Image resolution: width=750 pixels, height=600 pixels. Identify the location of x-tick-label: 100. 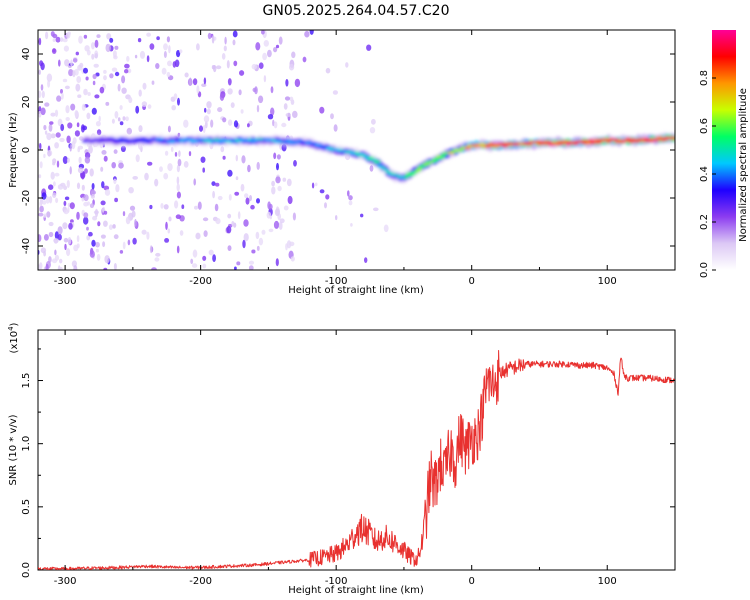
(607, 581).